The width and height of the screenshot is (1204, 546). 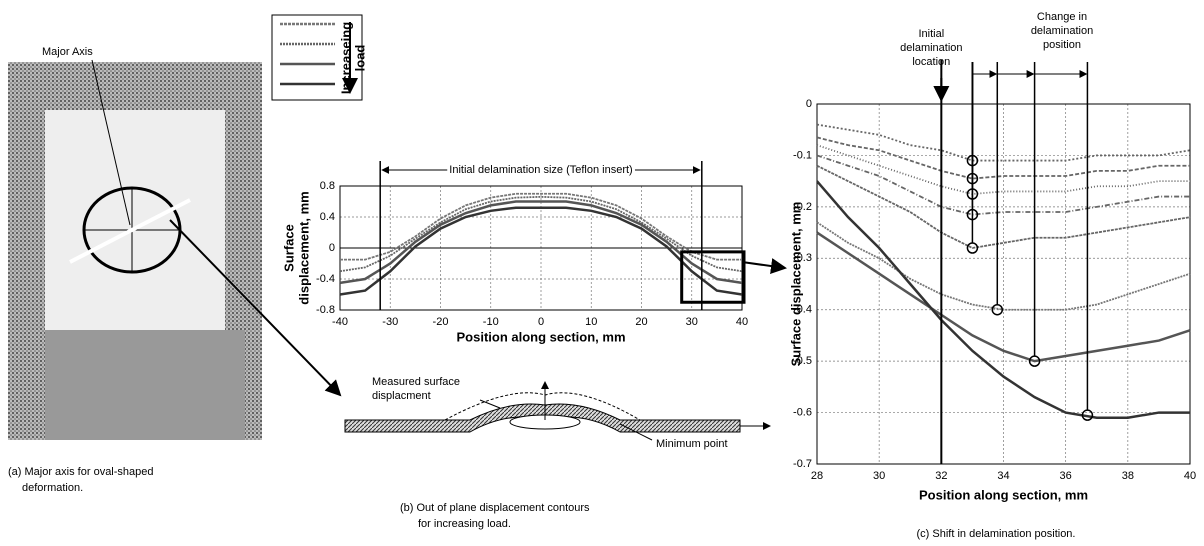 What do you see at coordinates (401, 396) in the screenshot?
I see `diagram-label: displacment` at bounding box center [401, 396].